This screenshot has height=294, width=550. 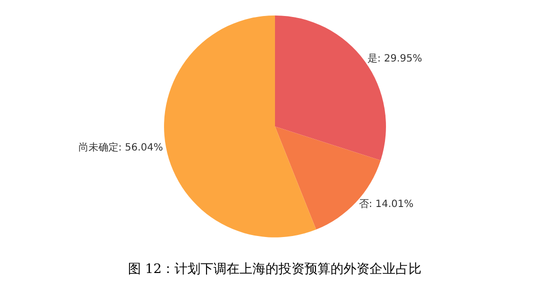 I want to click on pie-slice, so click(x=330, y=87).